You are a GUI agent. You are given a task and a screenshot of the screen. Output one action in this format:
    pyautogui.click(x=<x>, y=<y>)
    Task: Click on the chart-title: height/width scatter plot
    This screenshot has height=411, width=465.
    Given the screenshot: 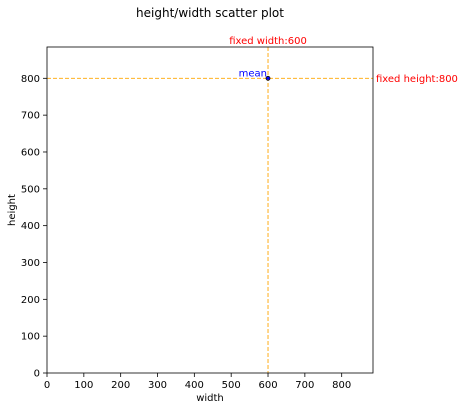 What is the action you would take?
    pyautogui.click(x=210, y=13)
    